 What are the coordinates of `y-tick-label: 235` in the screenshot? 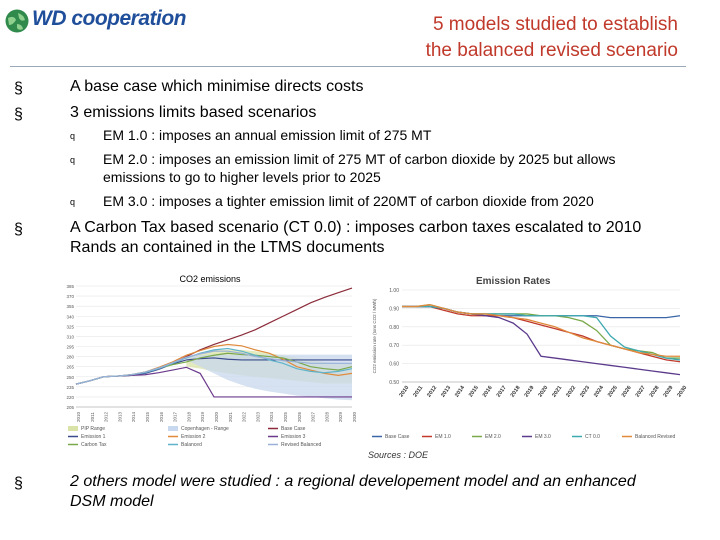 It's located at (70, 387).